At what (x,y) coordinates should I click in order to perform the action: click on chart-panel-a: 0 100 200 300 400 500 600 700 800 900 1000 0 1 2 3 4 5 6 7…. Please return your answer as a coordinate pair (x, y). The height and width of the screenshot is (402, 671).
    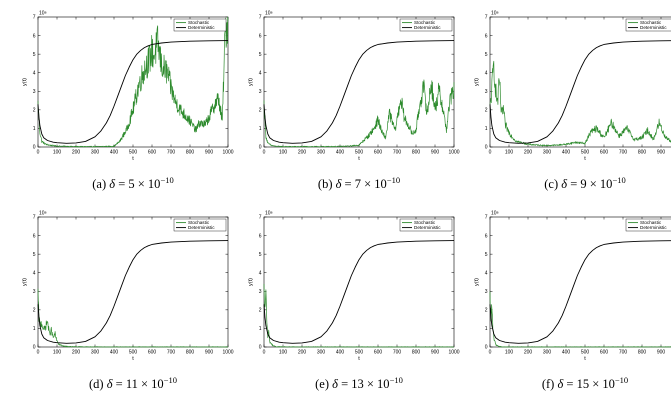
    Looking at the image, I should click on (128, 87).